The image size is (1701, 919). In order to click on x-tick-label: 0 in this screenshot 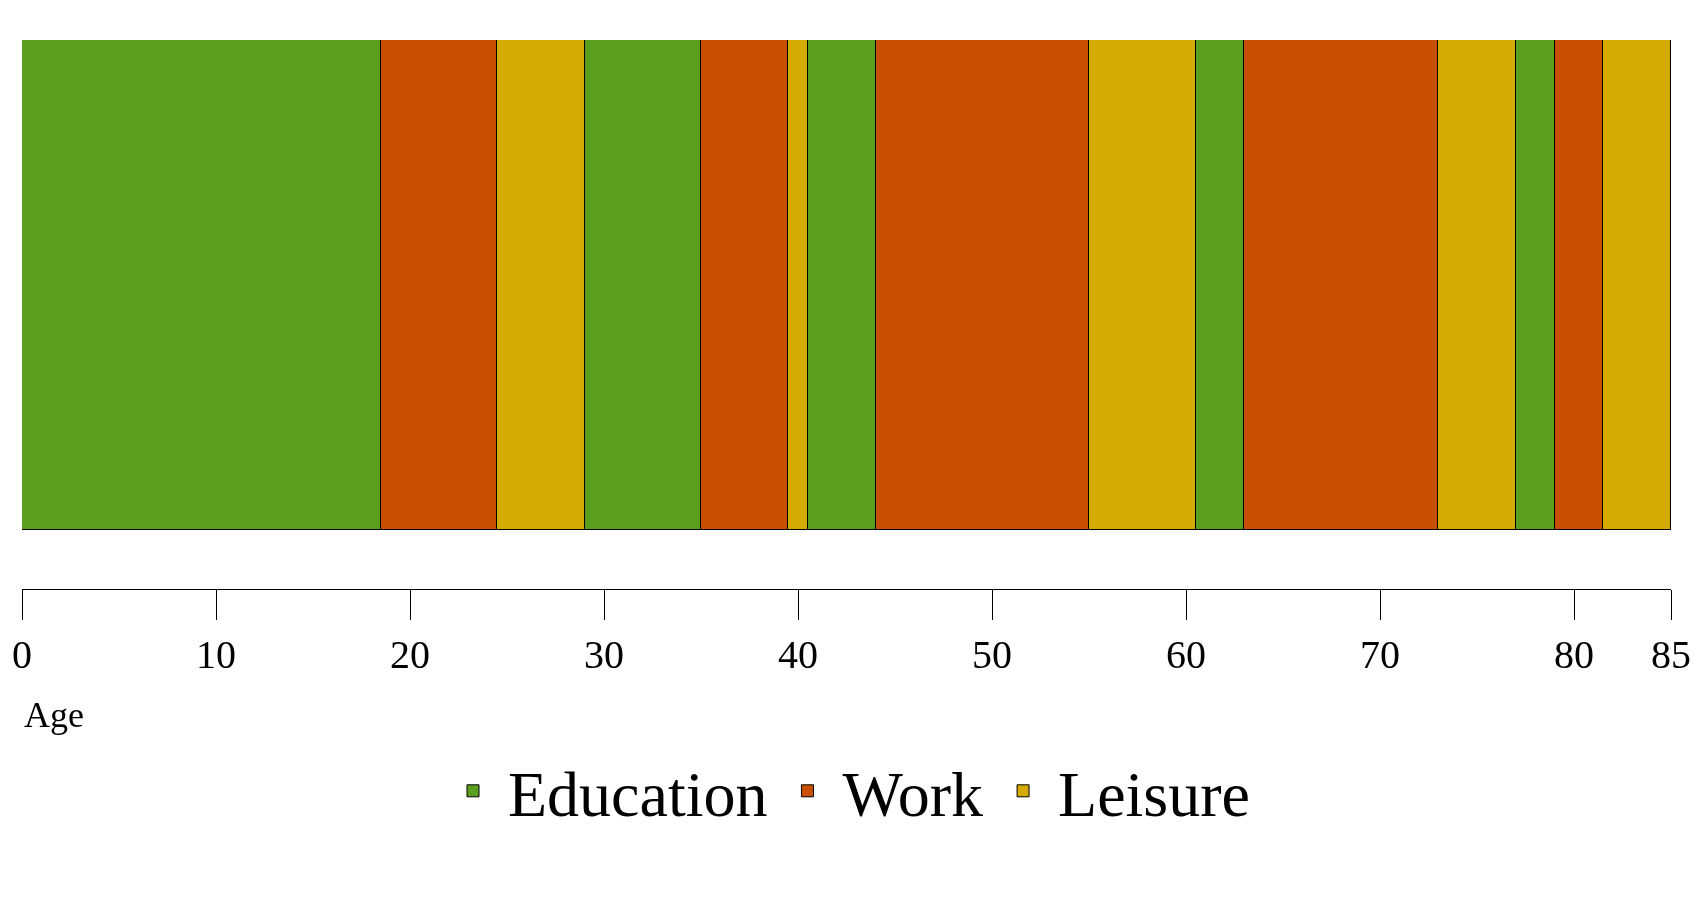, I will do `click(22, 654)`.